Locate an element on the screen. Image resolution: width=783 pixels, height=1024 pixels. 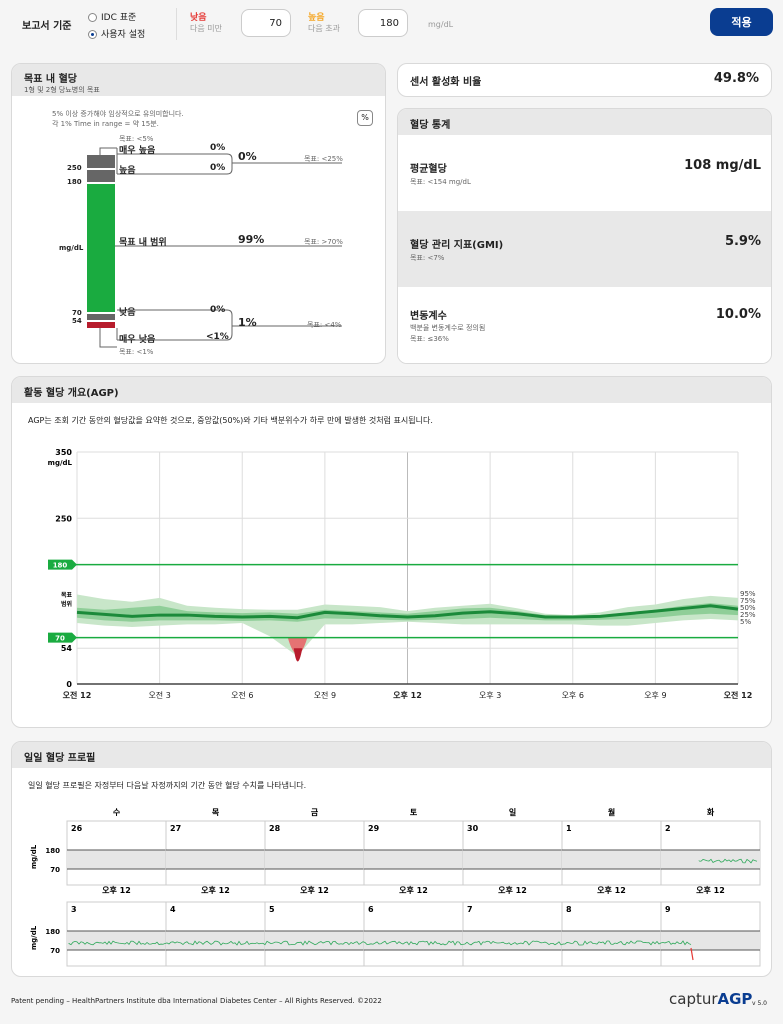
weekday-label: 수 is located at coordinates (117, 812).